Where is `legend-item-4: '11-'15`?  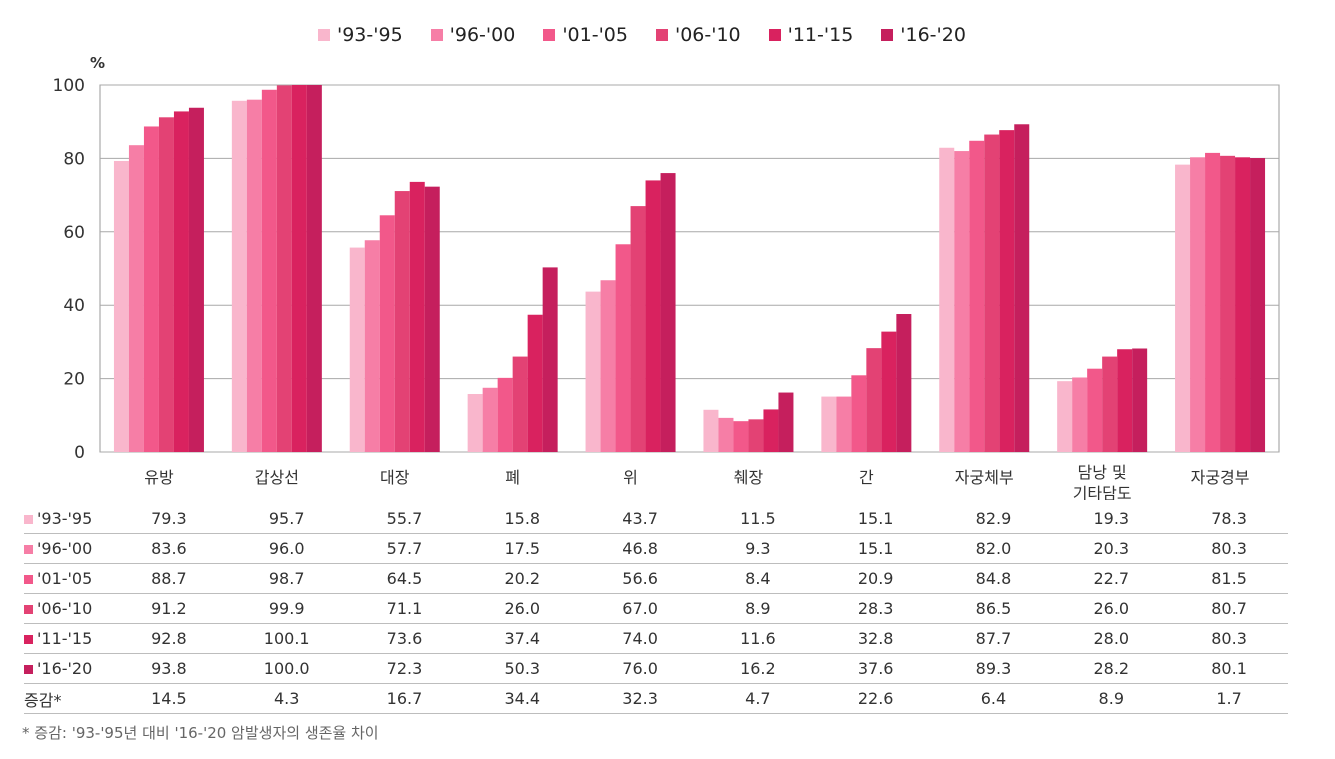
legend-item-4: '11-'15 is located at coordinates (811, 35).